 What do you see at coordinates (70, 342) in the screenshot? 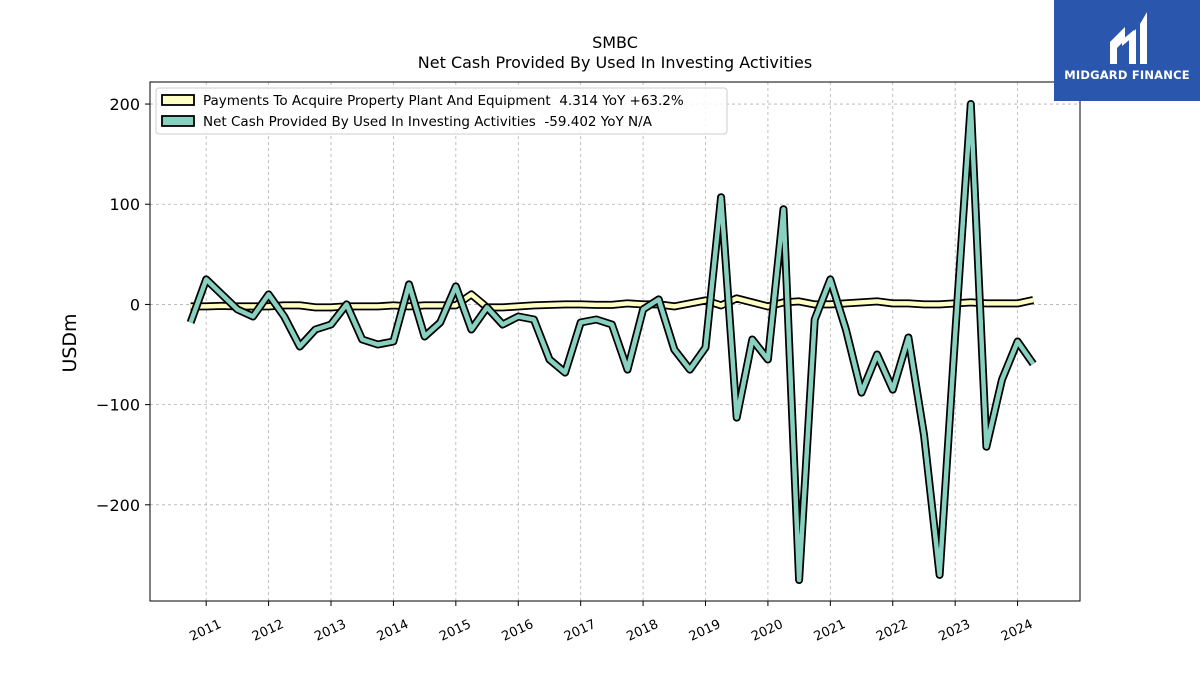
I see `y-axis-label: USDm` at bounding box center [70, 342].